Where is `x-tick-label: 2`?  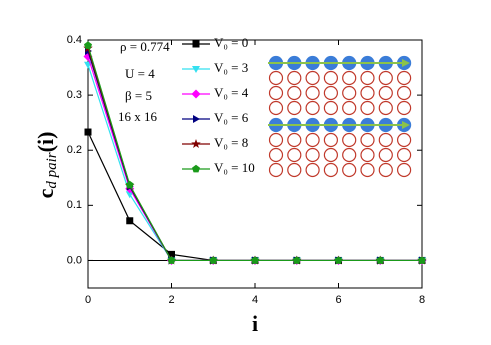 x-tick-label: 2 is located at coordinates (171, 300).